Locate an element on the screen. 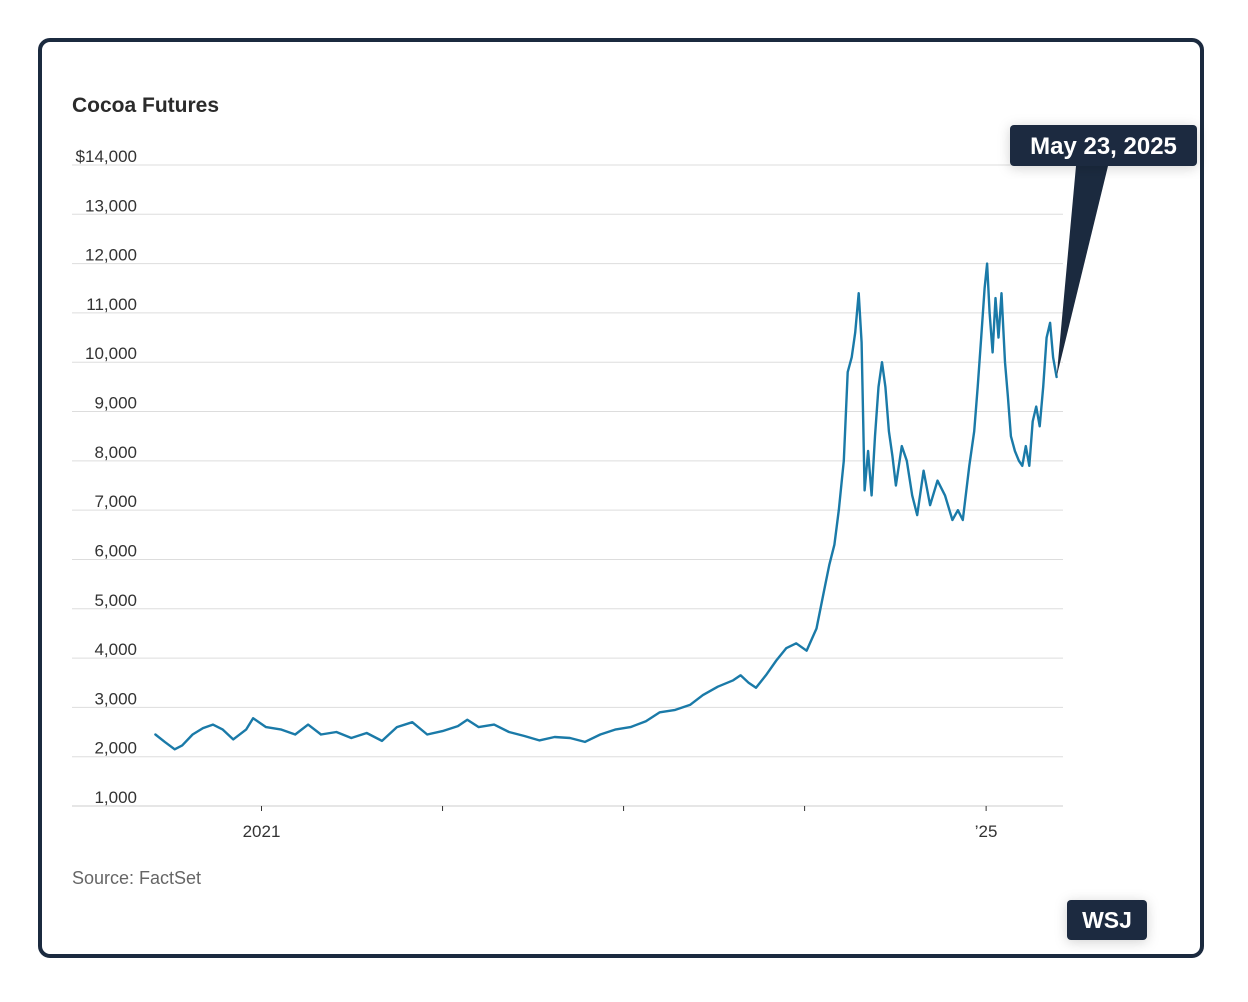  y-tick-label: 12,000 is located at coordinates (111, 255).